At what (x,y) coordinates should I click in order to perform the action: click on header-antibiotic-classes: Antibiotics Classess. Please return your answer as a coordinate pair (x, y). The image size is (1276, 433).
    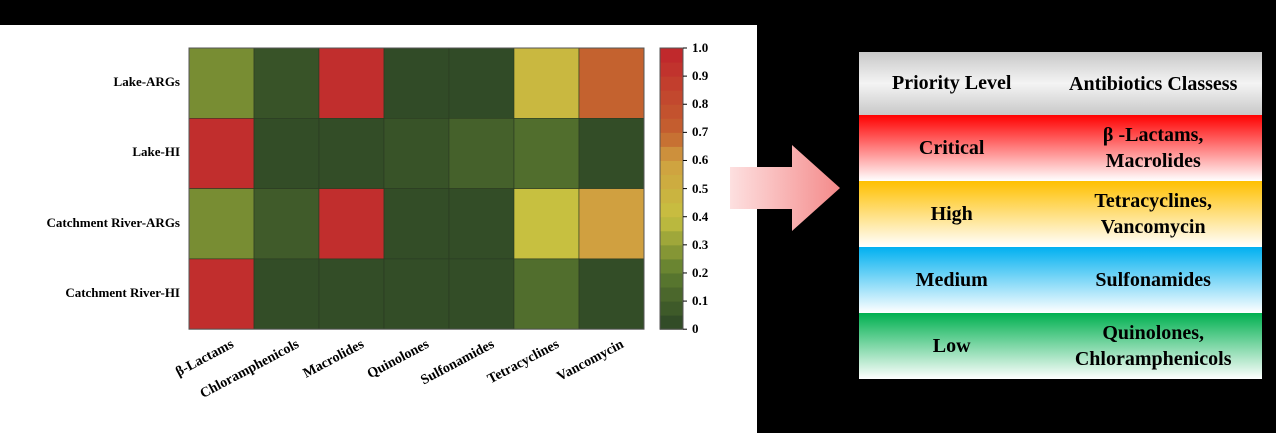
    Looking at the image, I should click on (1153, 83).